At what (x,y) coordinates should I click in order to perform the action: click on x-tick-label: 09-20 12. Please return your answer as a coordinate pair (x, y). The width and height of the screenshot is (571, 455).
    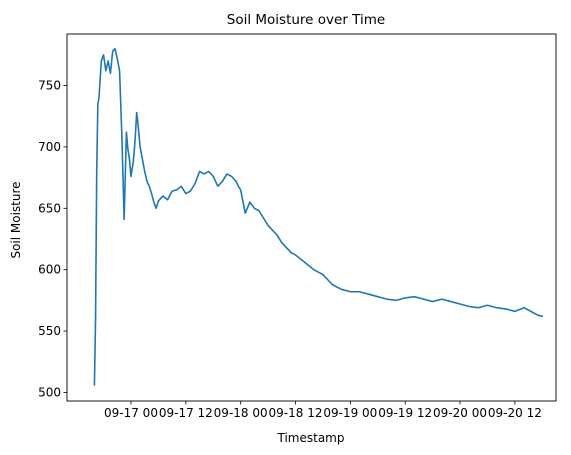
    Looking at the image, I should click on (515, 413).